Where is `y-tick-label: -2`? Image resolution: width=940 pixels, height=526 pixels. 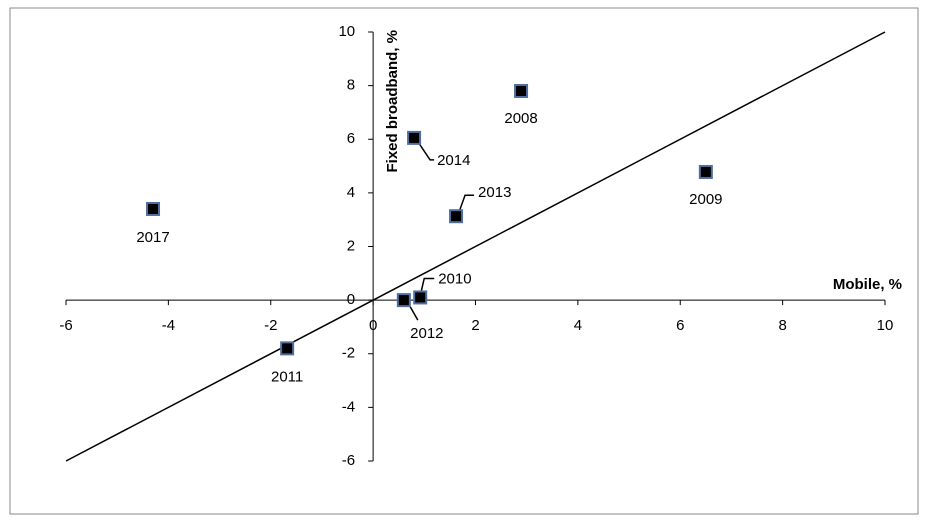 y-tick-label: -2 is located at coordinates (348, 353).